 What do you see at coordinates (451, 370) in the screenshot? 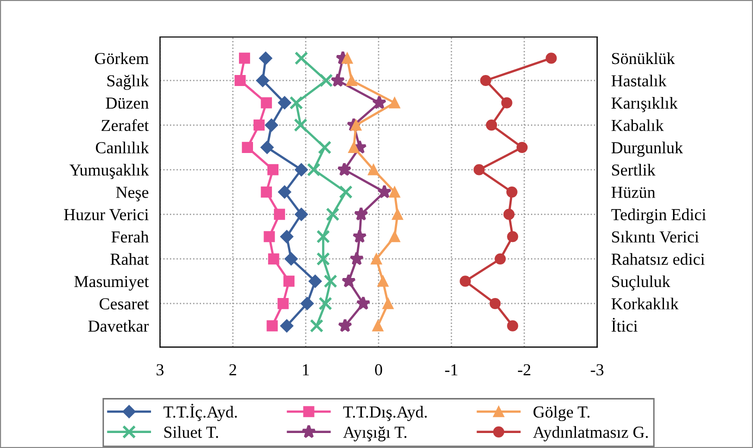
I see `x-tick-label: -1` at bounding box center [451, 370].